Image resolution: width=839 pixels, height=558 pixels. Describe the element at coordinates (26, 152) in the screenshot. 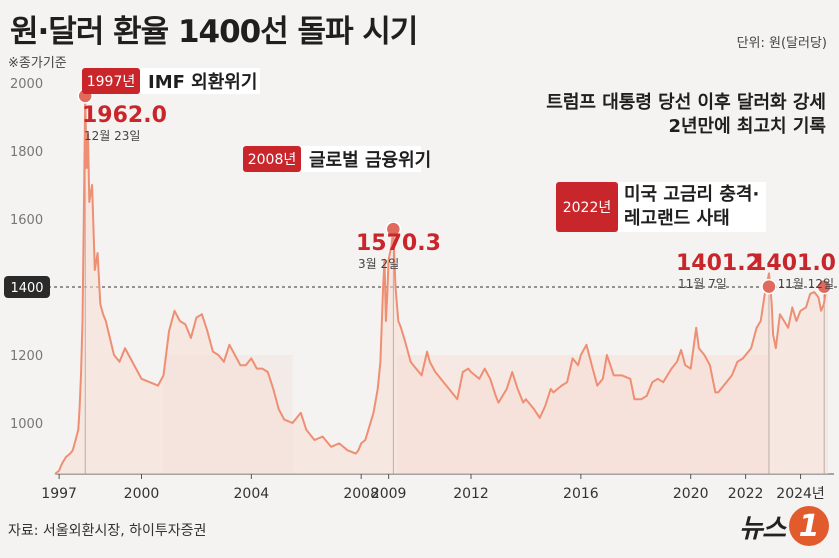

I see `y-tick-label: 1800` at that location.